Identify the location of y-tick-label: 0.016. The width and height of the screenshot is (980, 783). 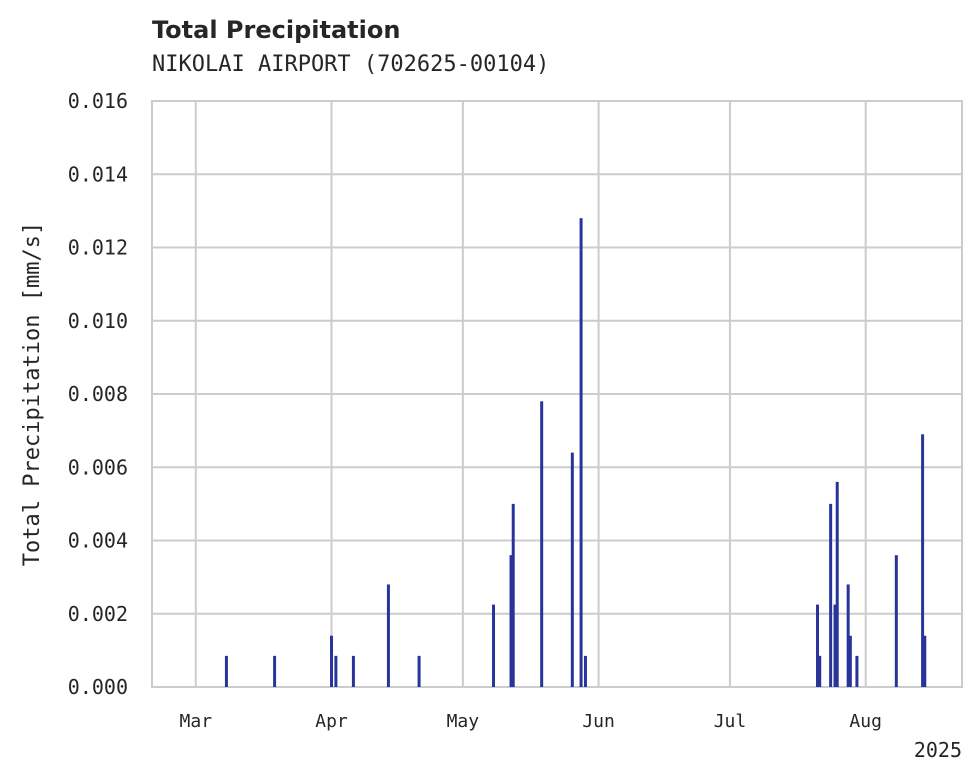
(98, 101).